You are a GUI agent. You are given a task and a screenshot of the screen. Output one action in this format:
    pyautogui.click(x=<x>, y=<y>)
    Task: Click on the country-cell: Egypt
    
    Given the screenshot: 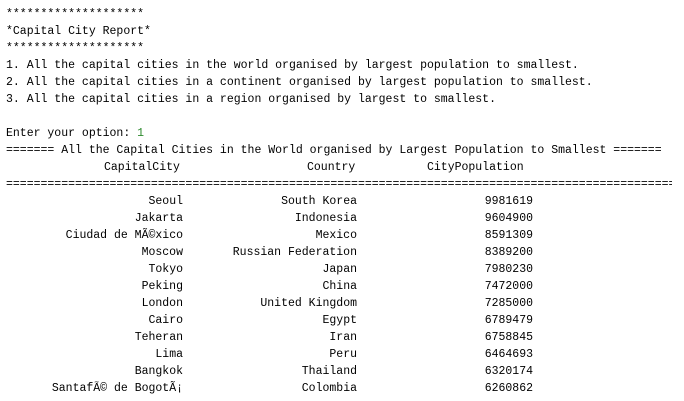 What is the action you would take?
    pyautogui.click(x=339, y=320)
    